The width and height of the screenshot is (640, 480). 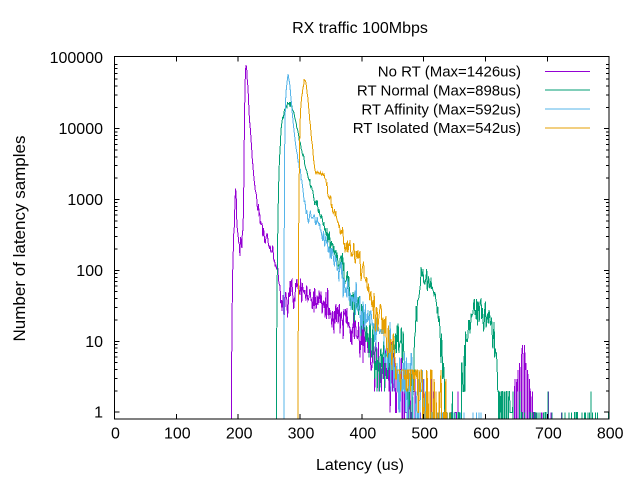 What do you see at coordinates (115, 434) in the screenshot?
I see `svg-text: 0` at bounding box center [115, 434].